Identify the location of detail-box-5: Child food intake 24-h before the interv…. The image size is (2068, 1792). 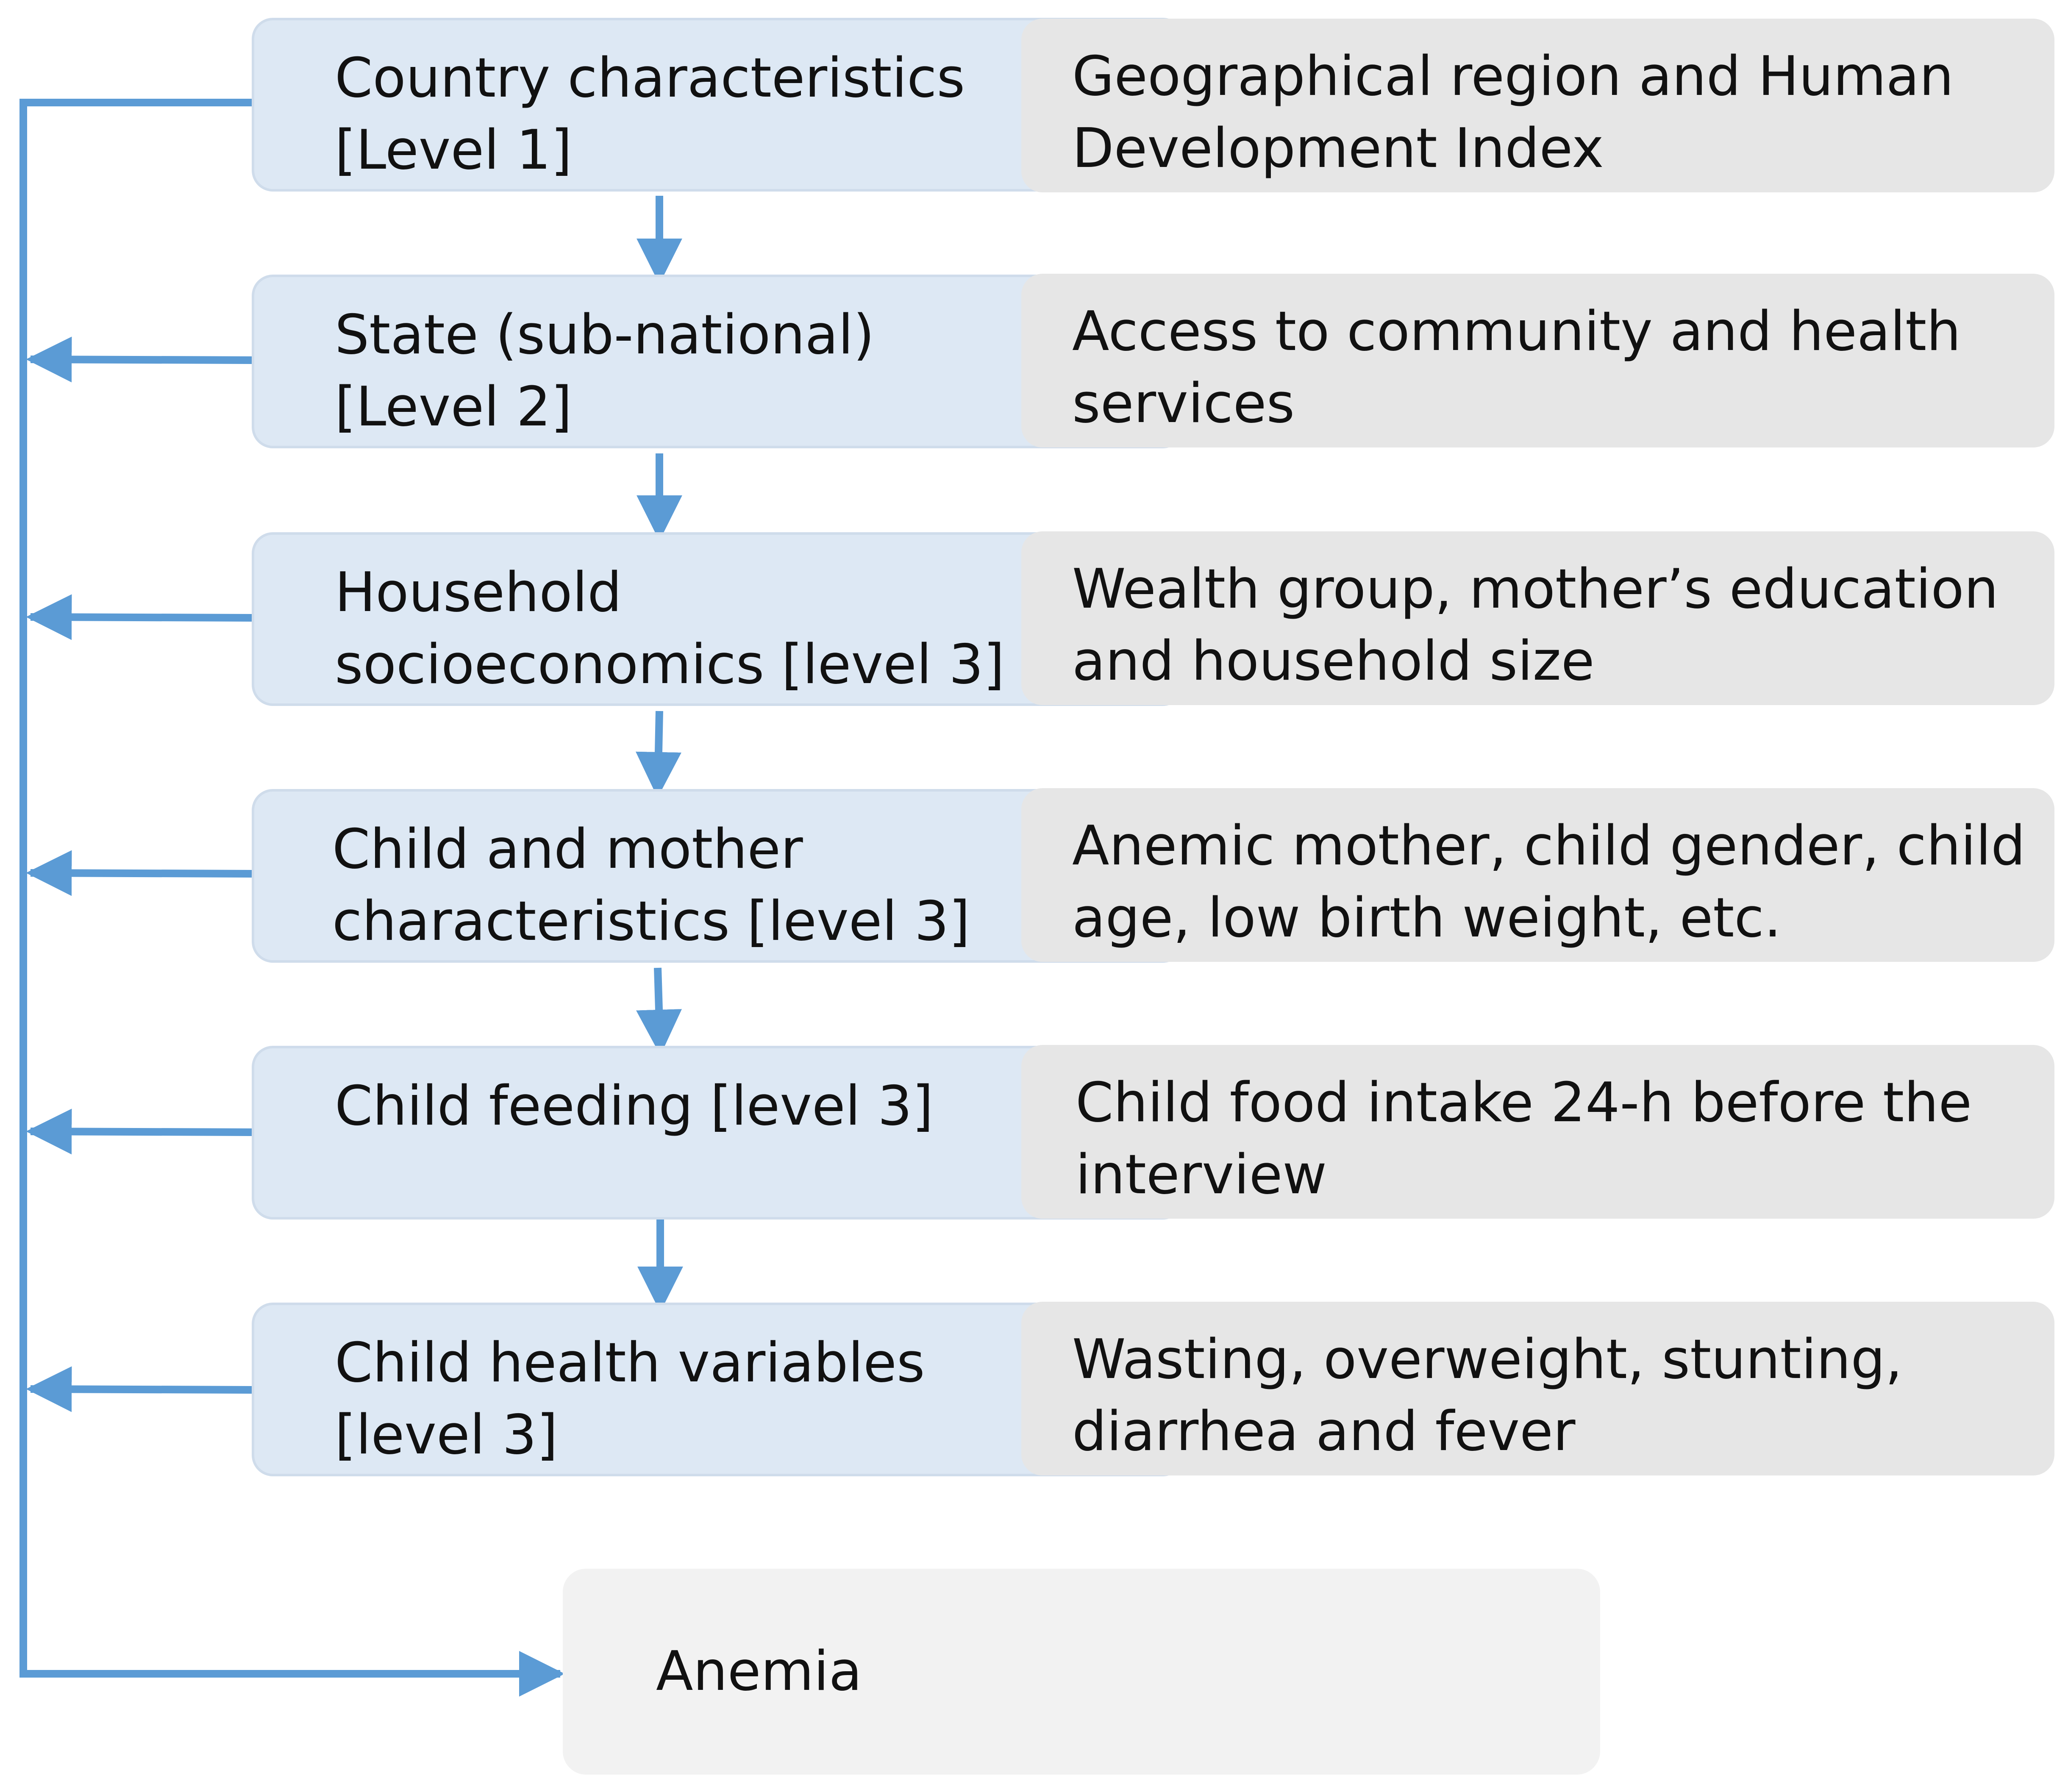
(1537, 1132).